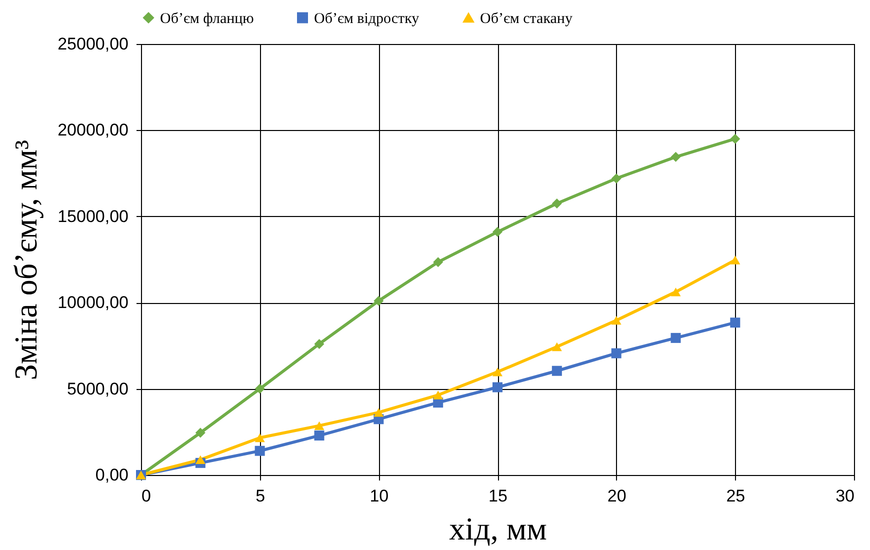 This screenshot has width=870, height=550. Describe the element at coordinates (367, 18) in the screenshot. I see `legend-label: Об’єм відростку` at that location.